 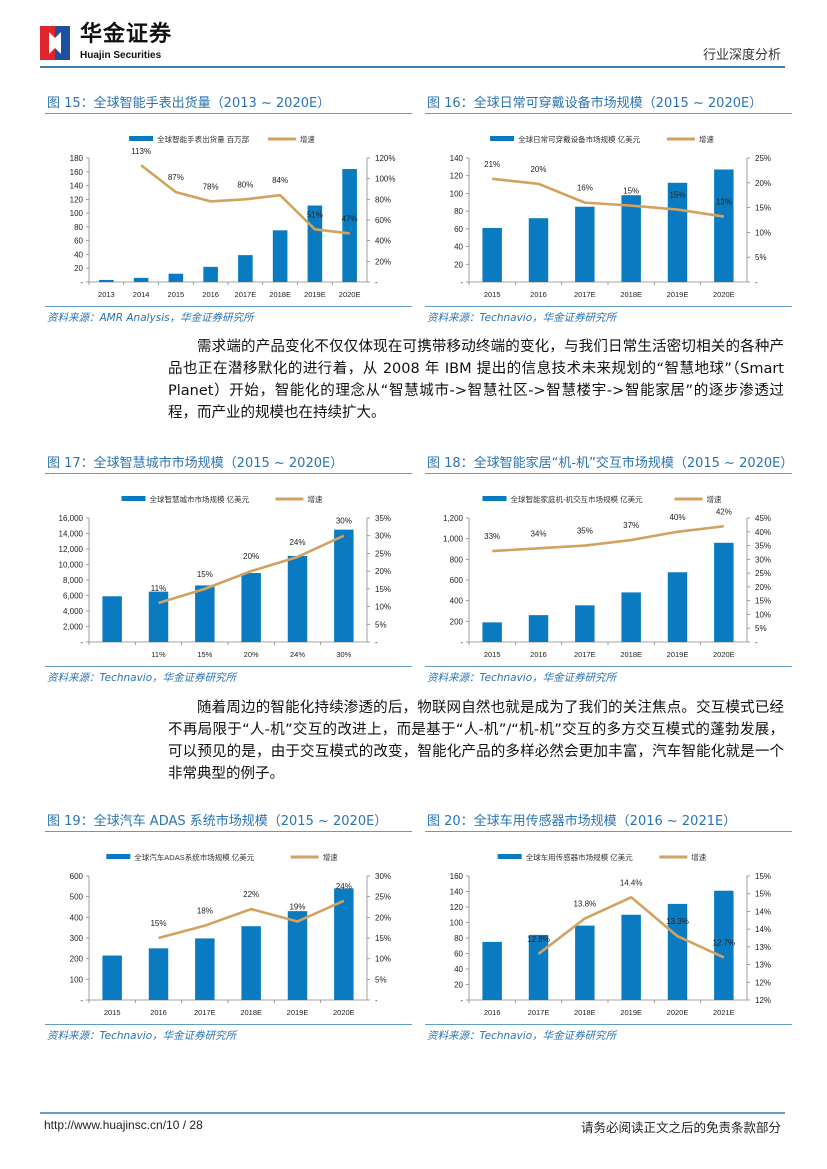 What do you see at coordinates (631, 882) in the screenshot?
I see `data-label: 14.4%` at bounding box center [631, 882].